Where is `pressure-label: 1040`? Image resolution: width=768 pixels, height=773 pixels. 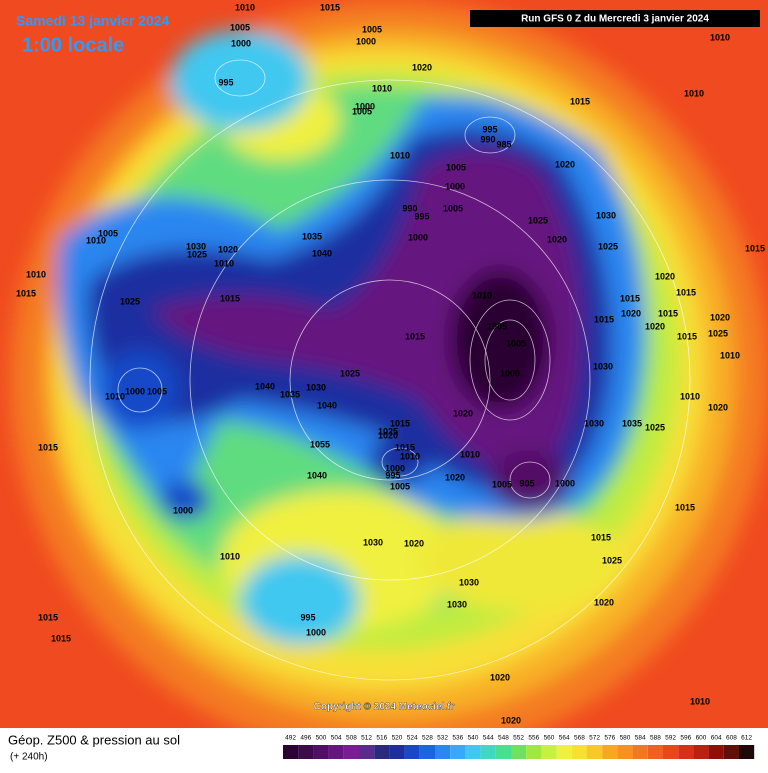 pressure-label: 1040 is located at coordinates (322, 253).